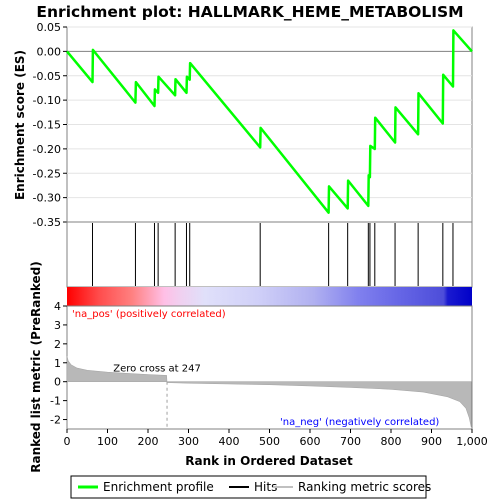  I want to click on es-y-axis-title: Enrichment score (ES), so click(20, 125).